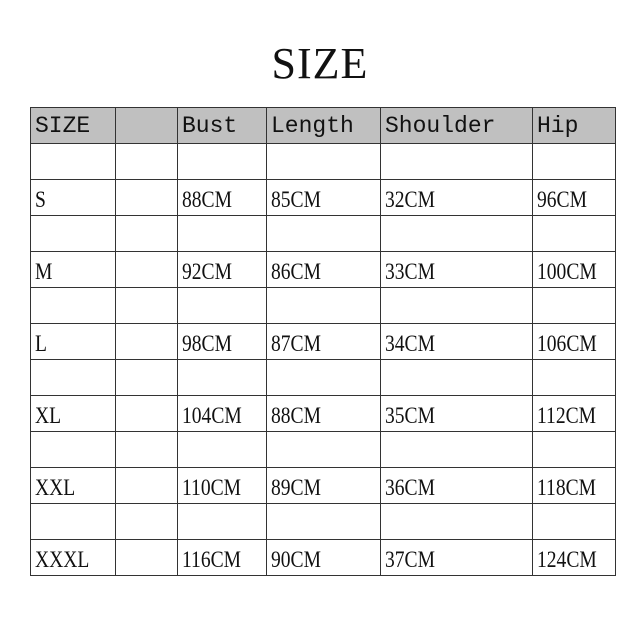  Describe the element at coordinates (44, 271) in the screenshot. I see `cell-text: M` at that location.